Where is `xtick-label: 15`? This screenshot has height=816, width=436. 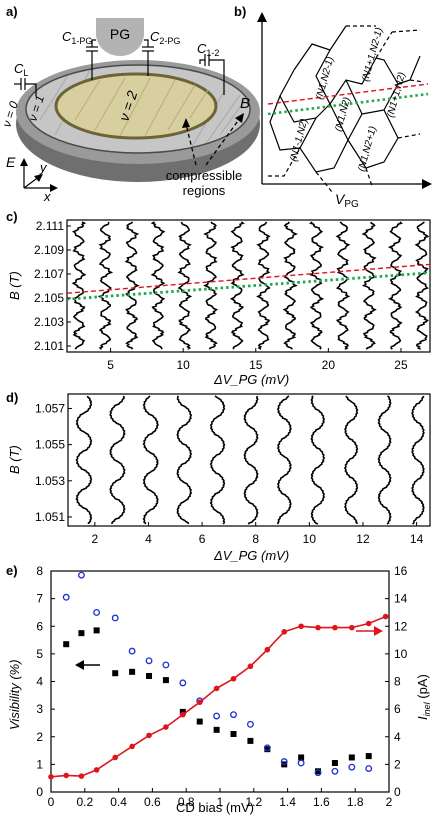
xtick-label: 15 is located at coordinates (256, 365).